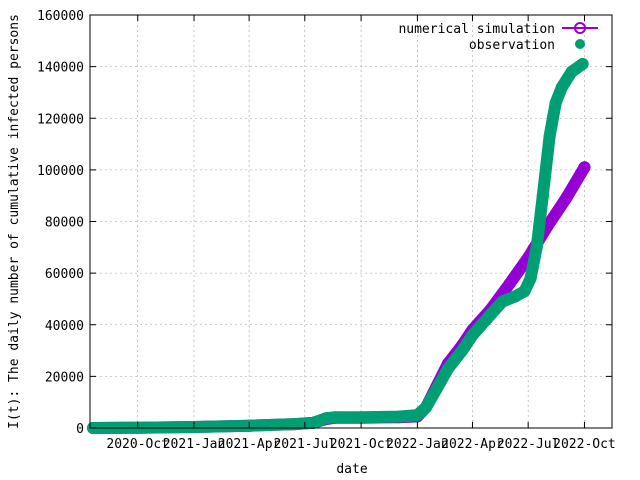  I want to click on x-tick-label: 2021-Jan, so click(194, 444).